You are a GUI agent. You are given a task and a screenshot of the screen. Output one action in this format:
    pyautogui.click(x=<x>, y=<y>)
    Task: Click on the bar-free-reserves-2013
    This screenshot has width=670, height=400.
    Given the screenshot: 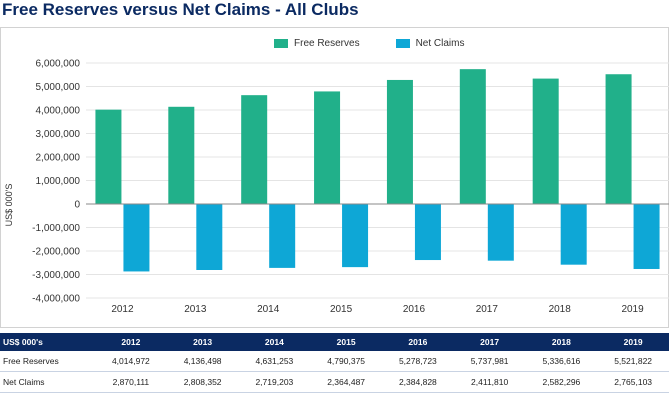 What is the action you would take?
    pyautogui.click(x=181, y=155)
    